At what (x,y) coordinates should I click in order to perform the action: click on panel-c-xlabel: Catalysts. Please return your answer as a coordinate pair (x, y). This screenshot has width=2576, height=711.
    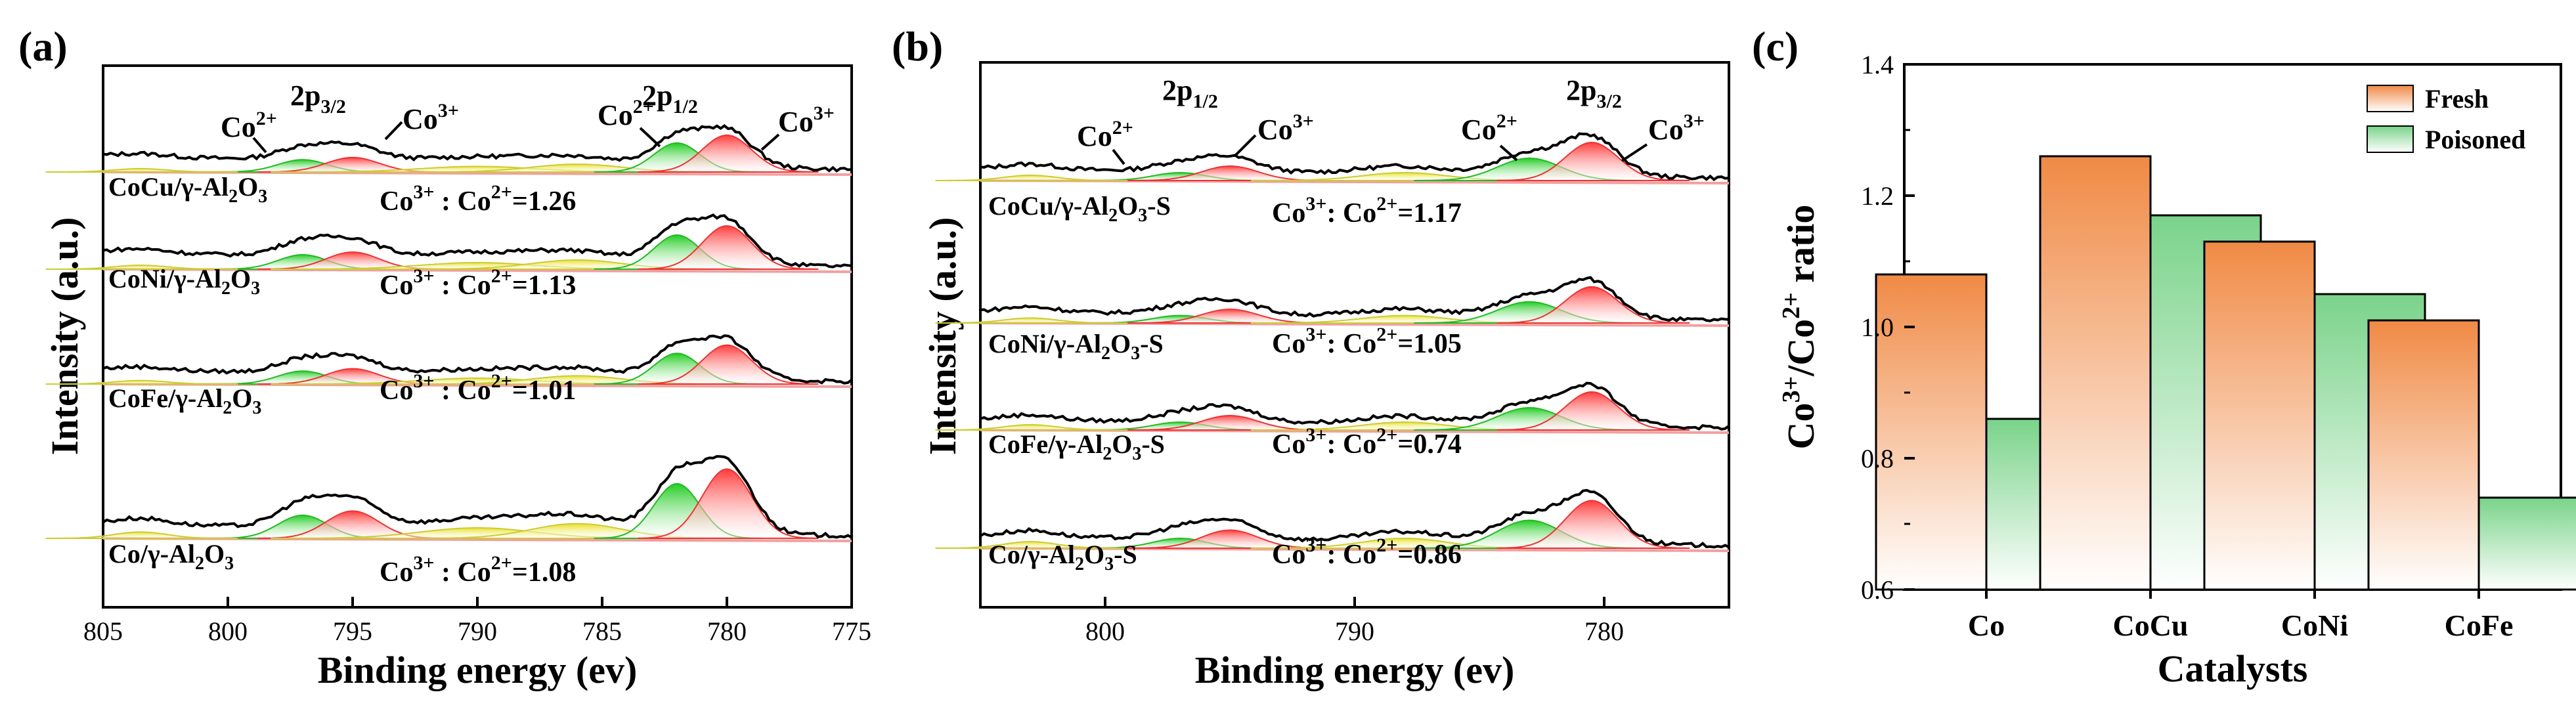
    Looking at the image, I should click on (2233, 668).